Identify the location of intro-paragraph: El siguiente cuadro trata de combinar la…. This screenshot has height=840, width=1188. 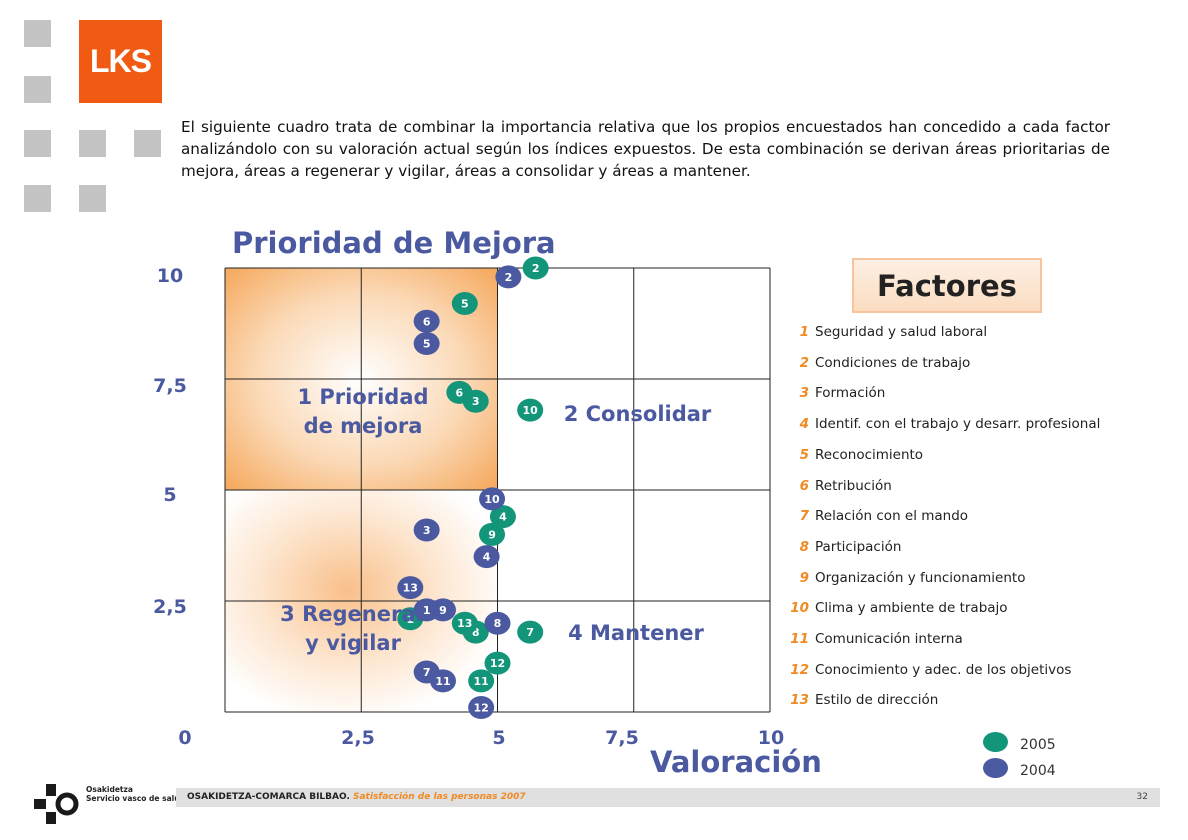
(645, 149).